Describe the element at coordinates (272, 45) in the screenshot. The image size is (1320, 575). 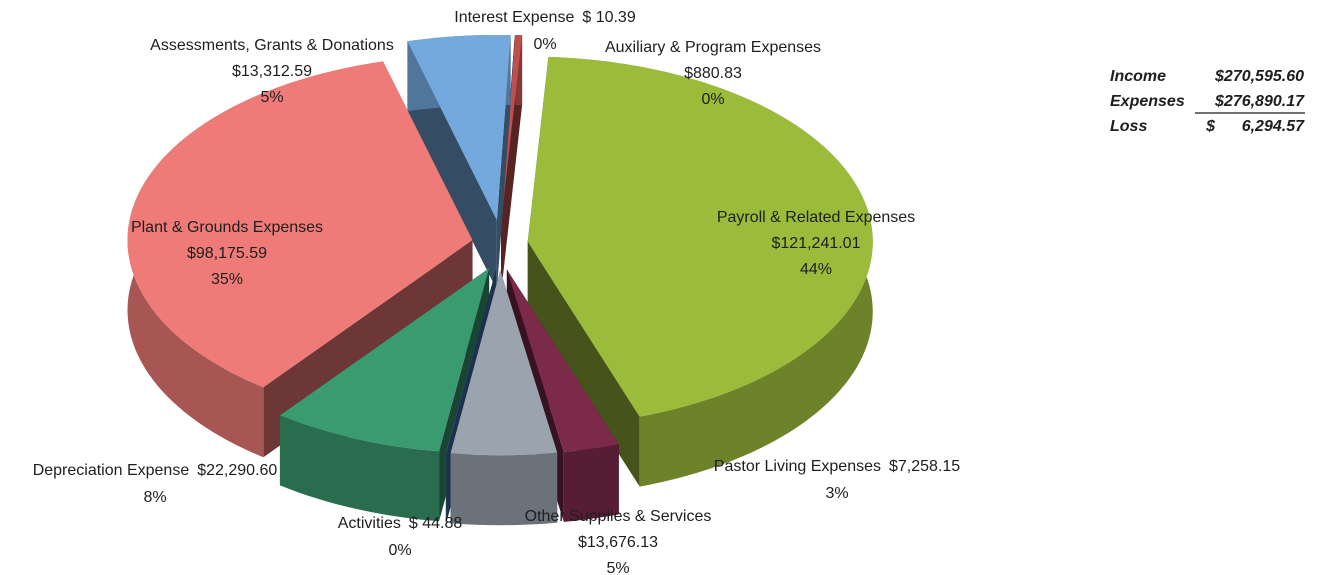
I see `category-label: Assessments, Grants & Donations` at that location.